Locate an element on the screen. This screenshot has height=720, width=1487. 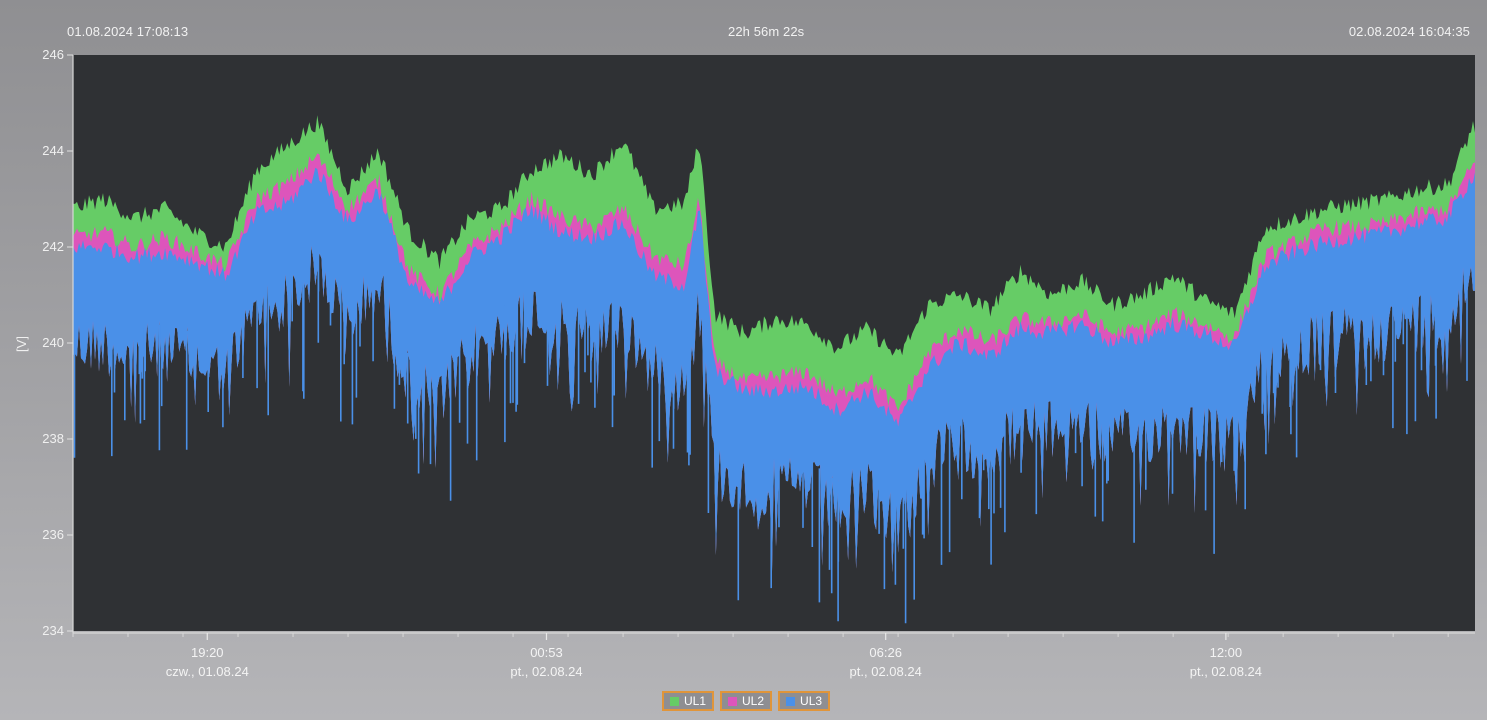
y-tick-label-246: 246 is located at coordinates (53, 54).